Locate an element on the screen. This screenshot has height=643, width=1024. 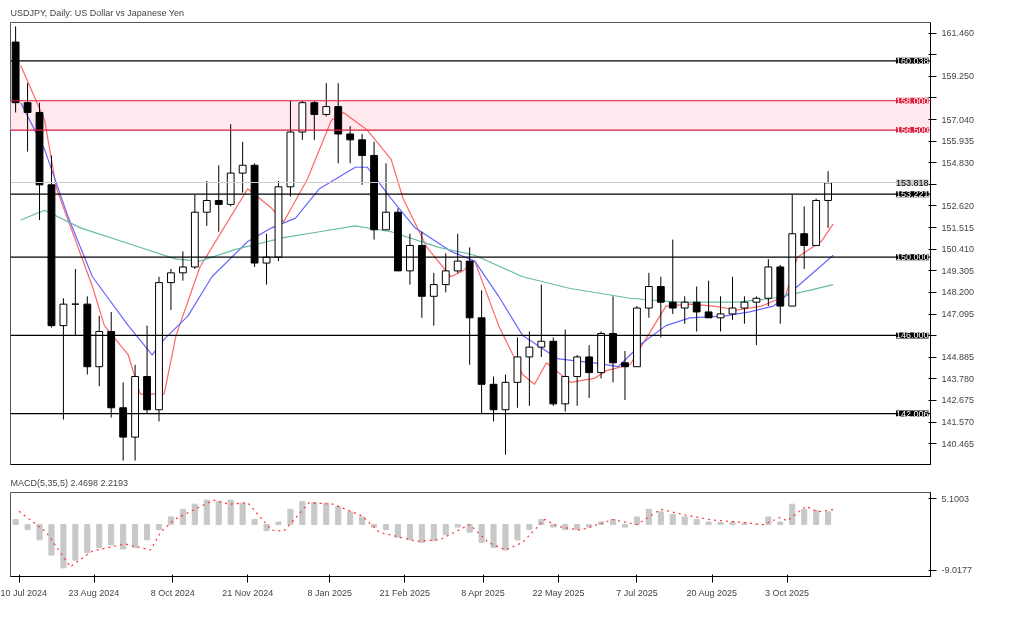
x-tick-label: 23 Aug 2024 is located at coordinates (94, 592).